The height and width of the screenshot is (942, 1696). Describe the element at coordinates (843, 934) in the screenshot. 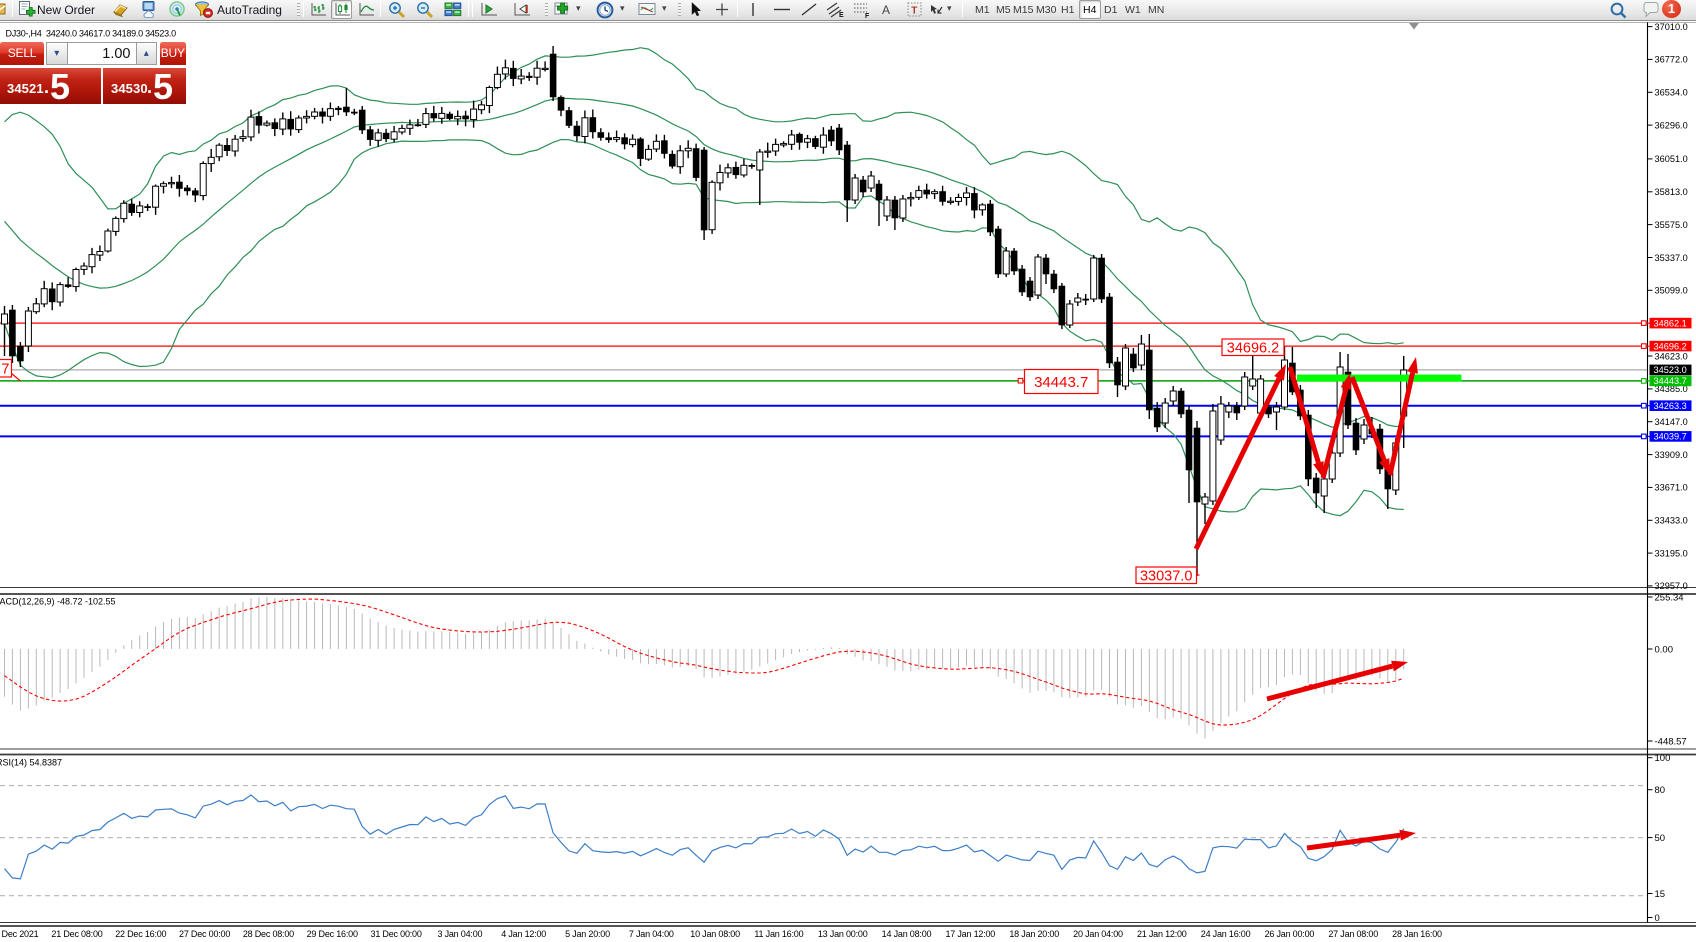

I see `svg-text: 13 Jan 00:00` at that location.